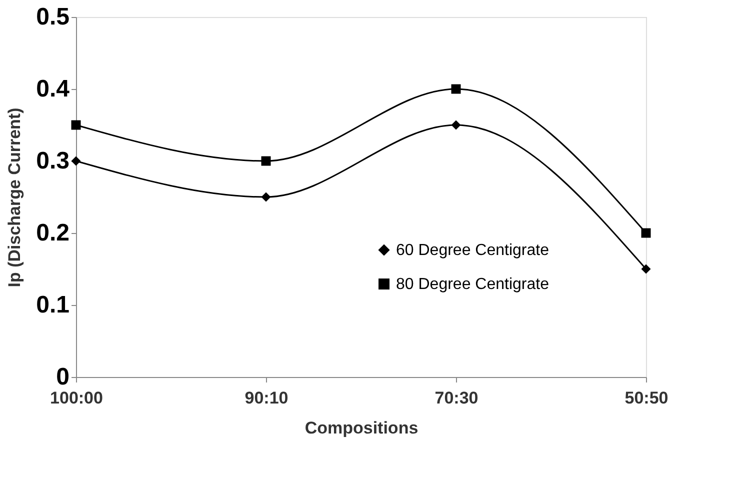 This screenshot has height=497, width=748. What do you see at coordinates (53, 161) in the screenshot?
I see `y-tick-label: 0.3` at bounding box center [53, 161].